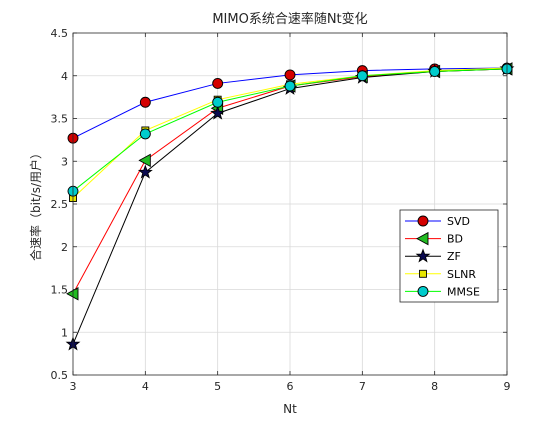 This screenshot has width=560, height=425. Describe the element at coordinates (73, 386) in the screenshot. I see `x-tick-label: 3` at that location.